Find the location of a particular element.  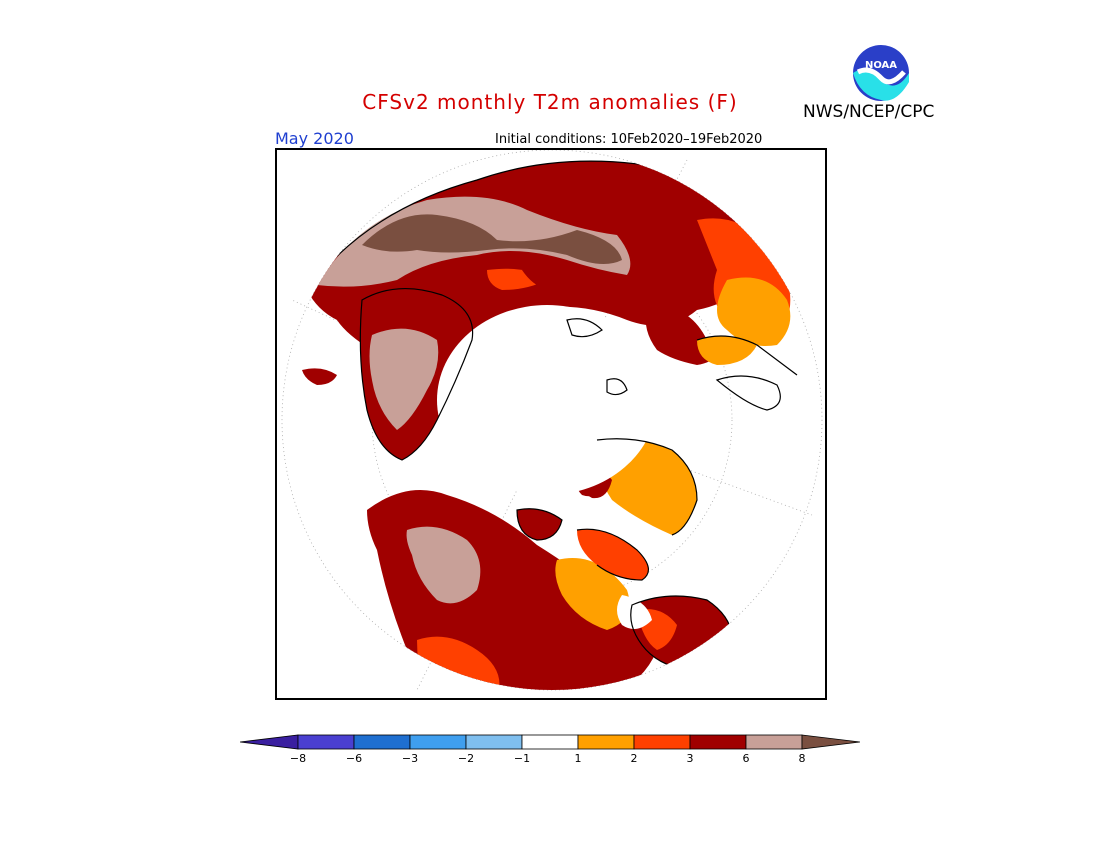

colorbar-arrow-right is located at coordinates (830, 742).